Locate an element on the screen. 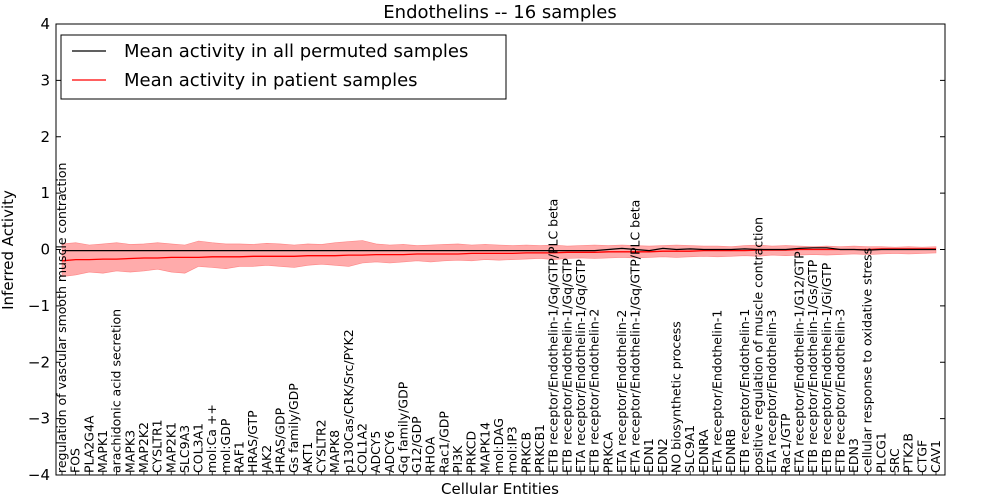 Image resolution: width=1000 pixels, height=500 pixels. entity-label: arachidonic acid secretion is located at coordinates (116, 391).